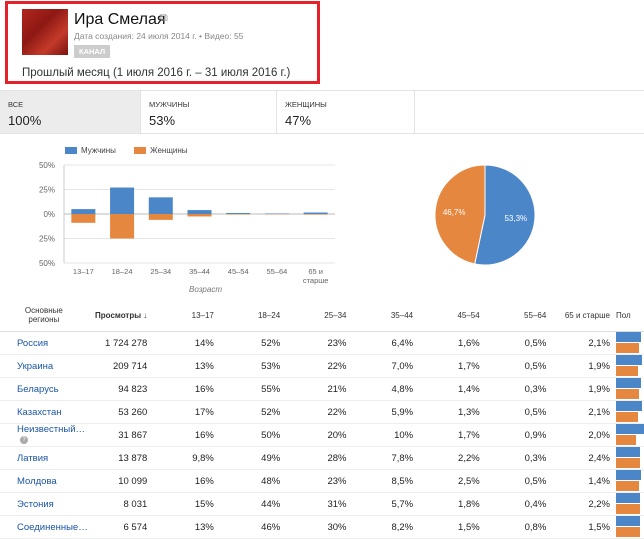 This screenshot has height=539, width=644. Describe the element at coordinates (120, 20) in the screenshot. I see `channel-title: Ира Смелая` at that location.